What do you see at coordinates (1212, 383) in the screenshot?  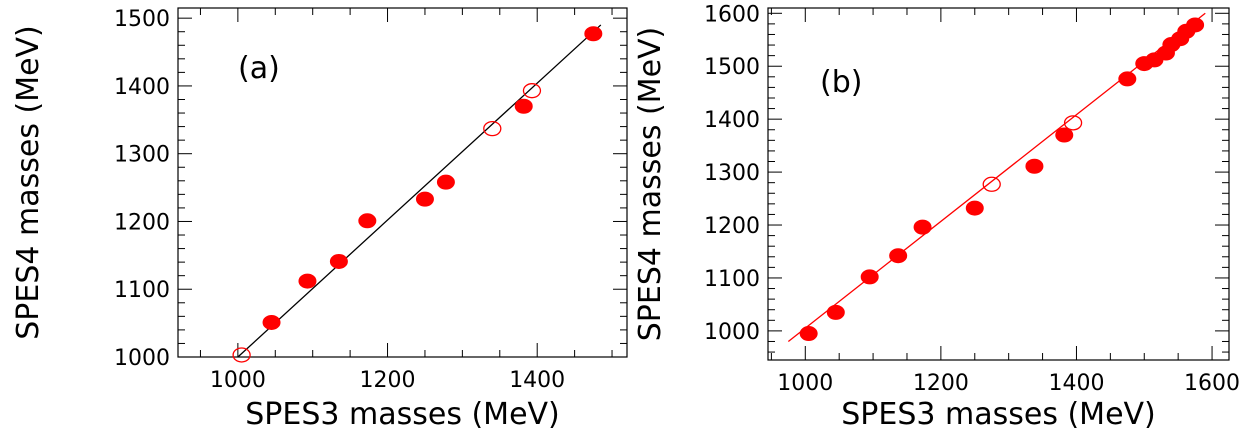 I see `x-tick-label: 1600` at bounding box center [1212, 383].